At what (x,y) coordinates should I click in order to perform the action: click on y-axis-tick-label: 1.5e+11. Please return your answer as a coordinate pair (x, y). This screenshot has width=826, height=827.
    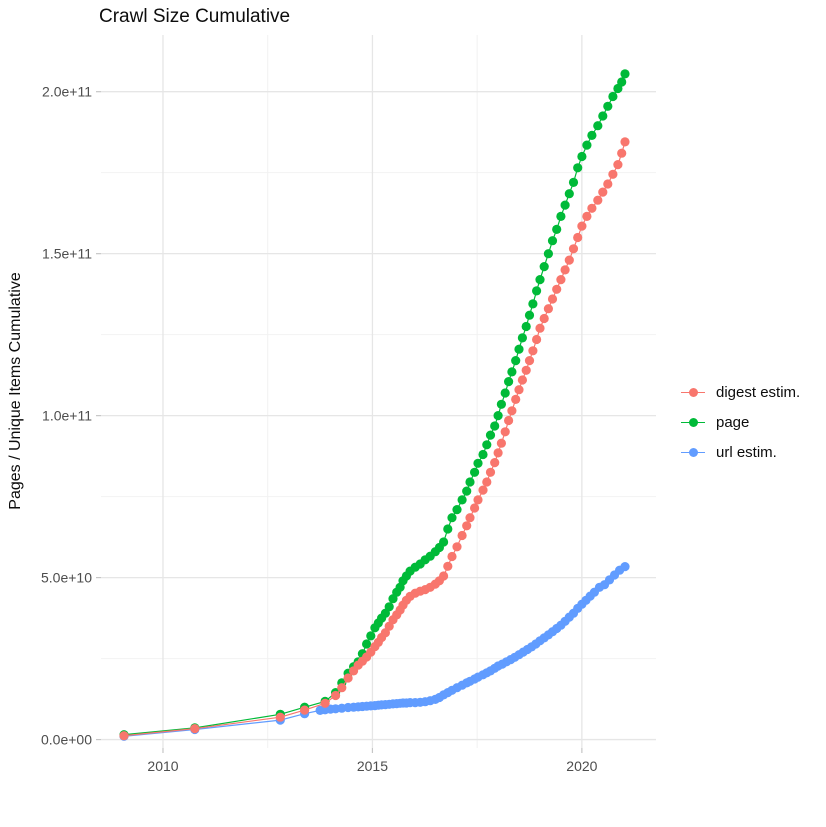
    Looking at the image, I should click on (67, 254).